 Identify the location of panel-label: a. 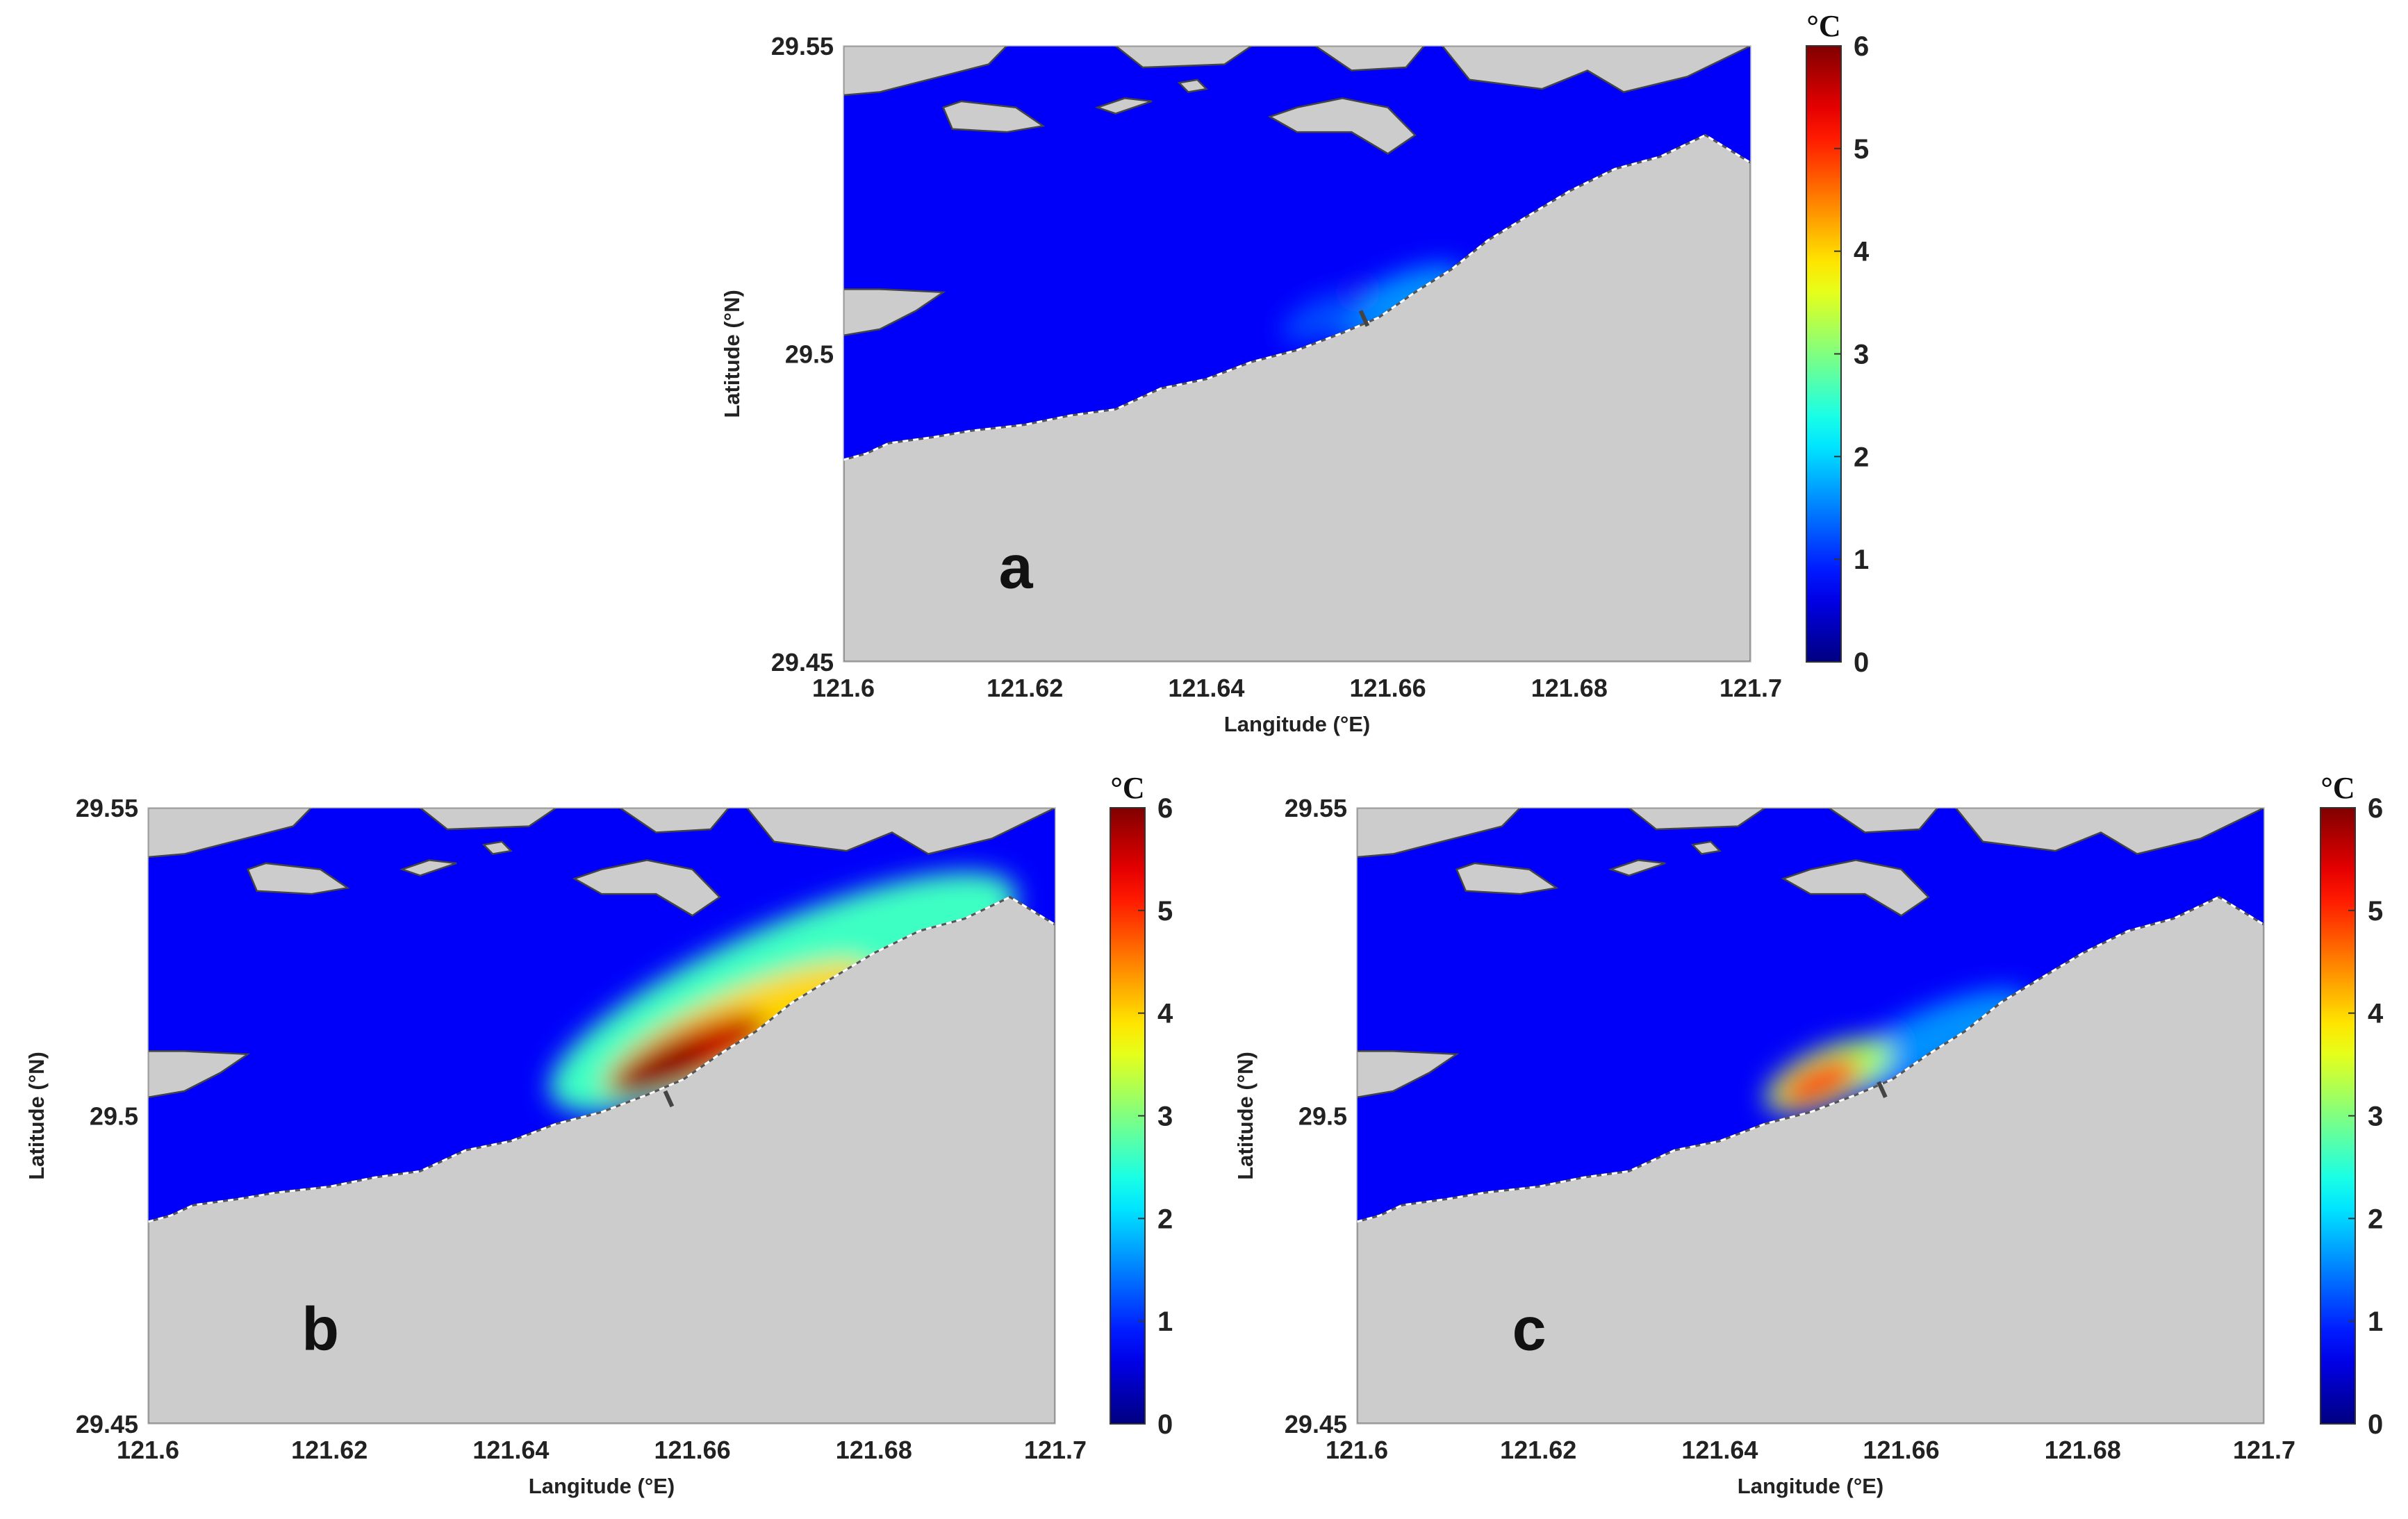
(1016, 567).